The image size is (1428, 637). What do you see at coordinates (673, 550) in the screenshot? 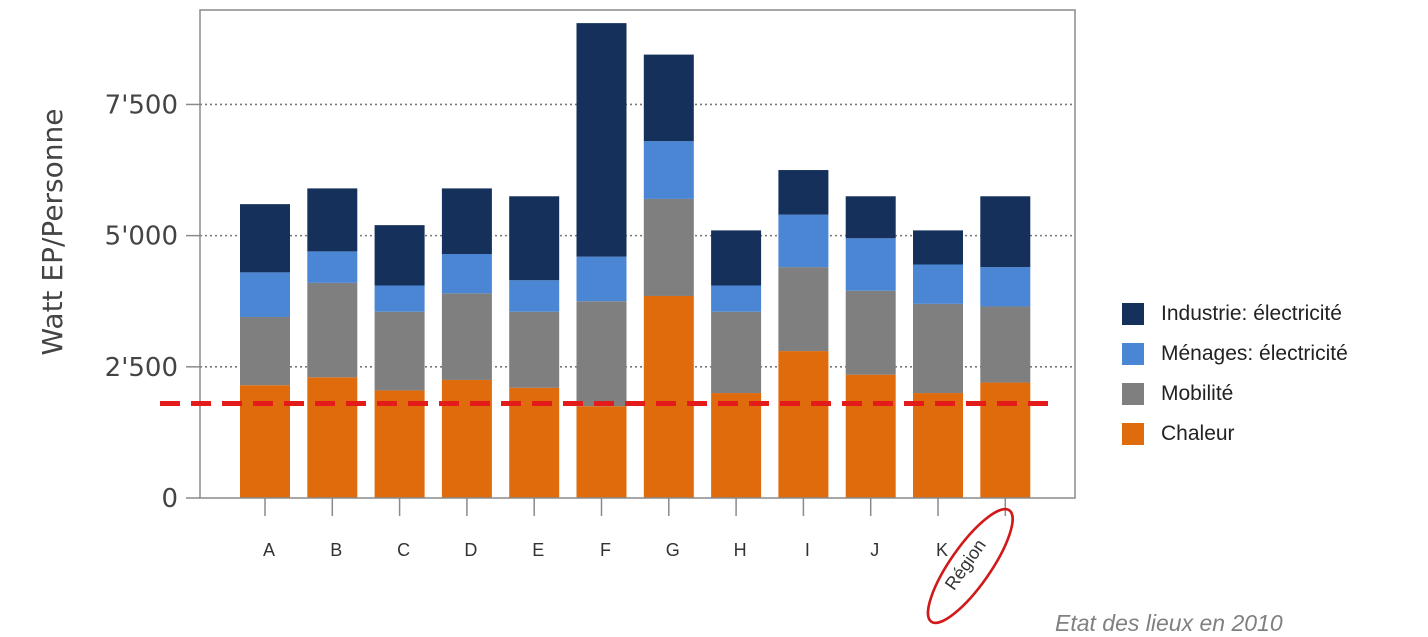
I see `x-tick-label-g: G` at bounding box center [673, 550].